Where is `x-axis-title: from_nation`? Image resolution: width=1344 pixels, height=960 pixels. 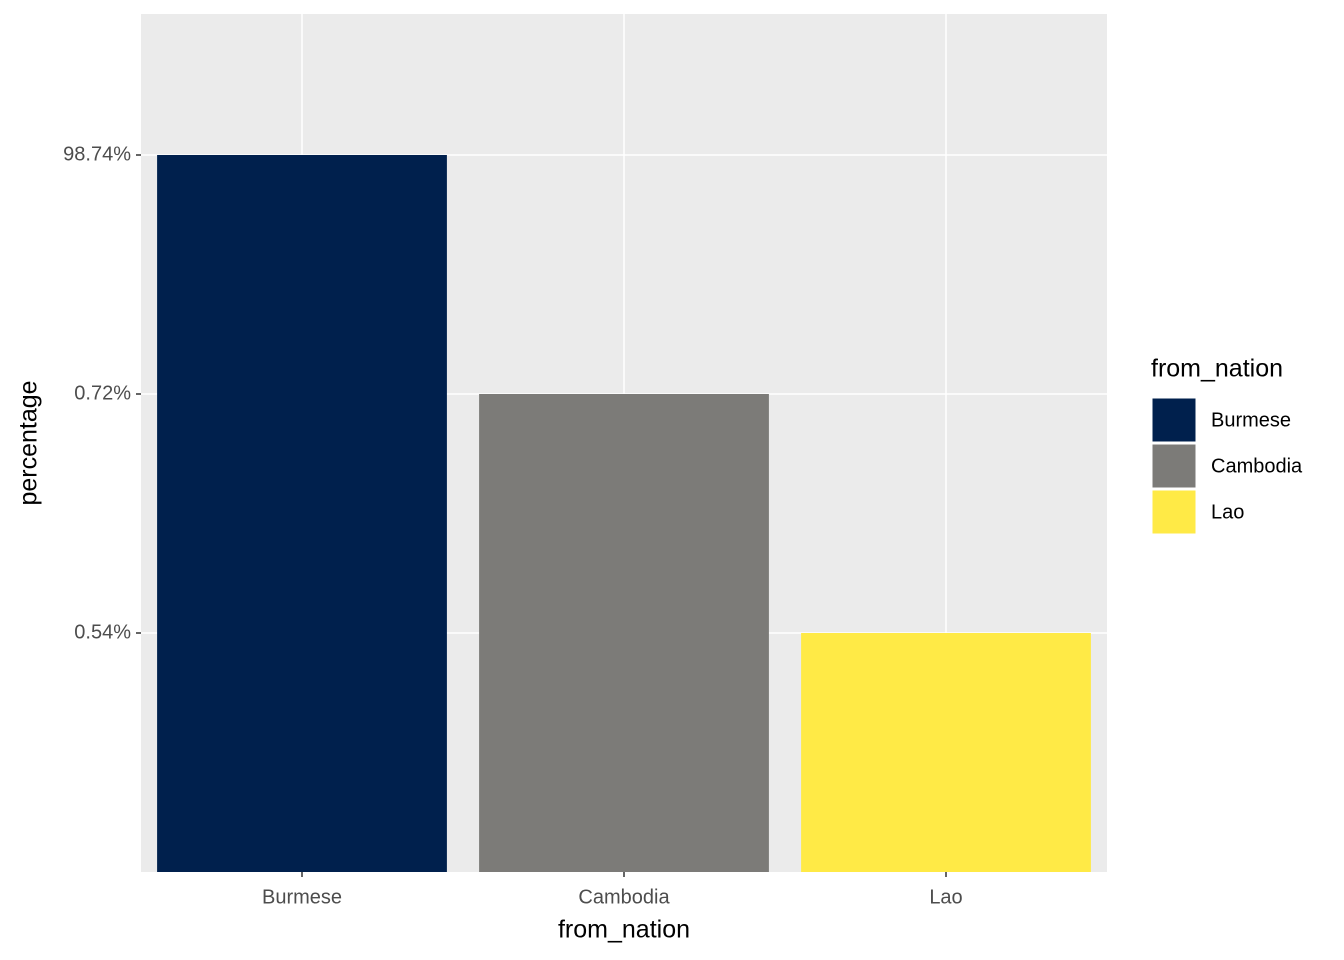
x-axis-title: from_nation is located at coordinates (624, 930).